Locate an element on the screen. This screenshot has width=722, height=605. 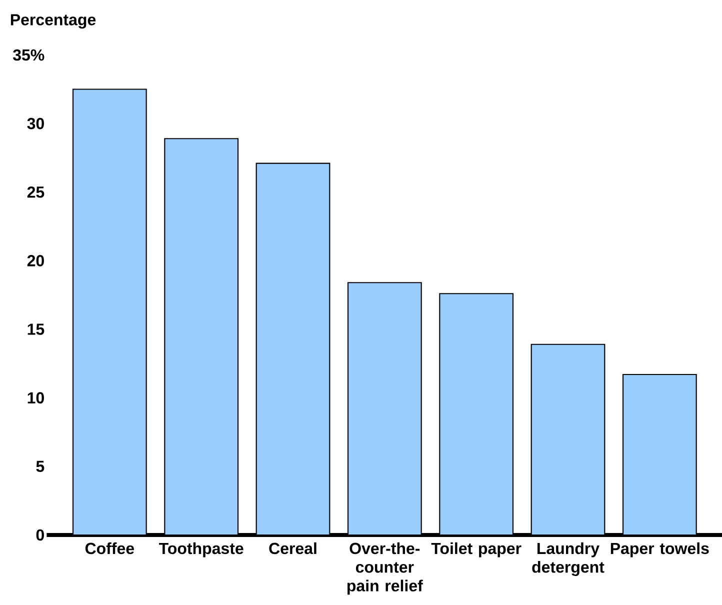
y-tick-label: 30 is located at coordinates (35, 124).